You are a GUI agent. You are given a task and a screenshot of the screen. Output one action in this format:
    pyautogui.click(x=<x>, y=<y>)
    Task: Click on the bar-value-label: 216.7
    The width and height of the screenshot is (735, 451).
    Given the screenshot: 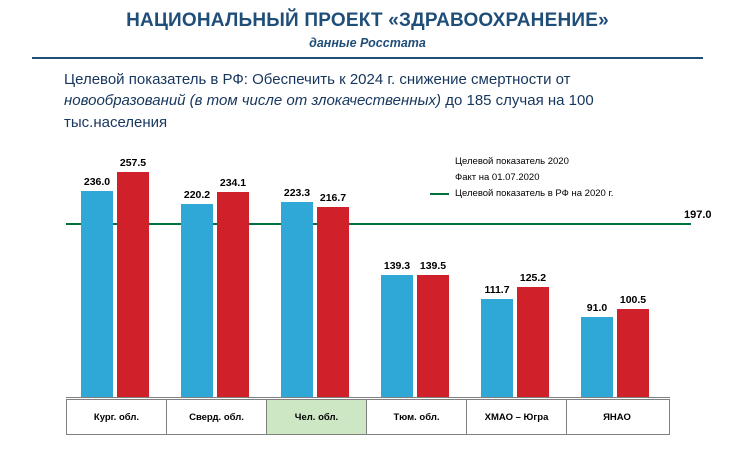 What is the action you would take?
    pyautogui.click(x=333, y=198)
    